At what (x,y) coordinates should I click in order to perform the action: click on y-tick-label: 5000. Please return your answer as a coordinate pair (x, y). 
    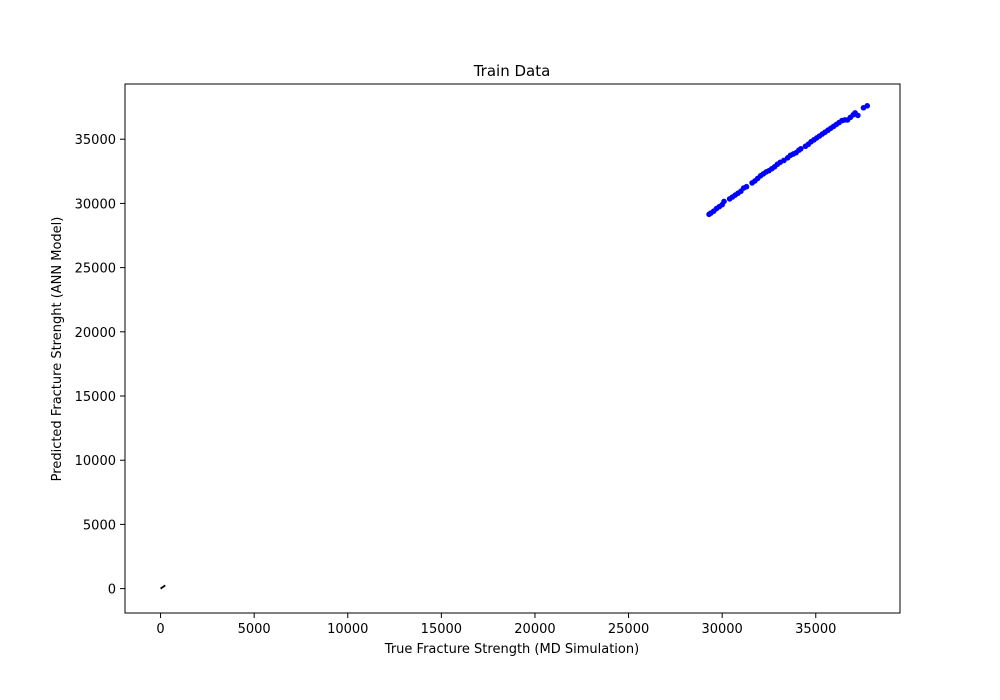
    Looking at the image, I should click on (99, 525).